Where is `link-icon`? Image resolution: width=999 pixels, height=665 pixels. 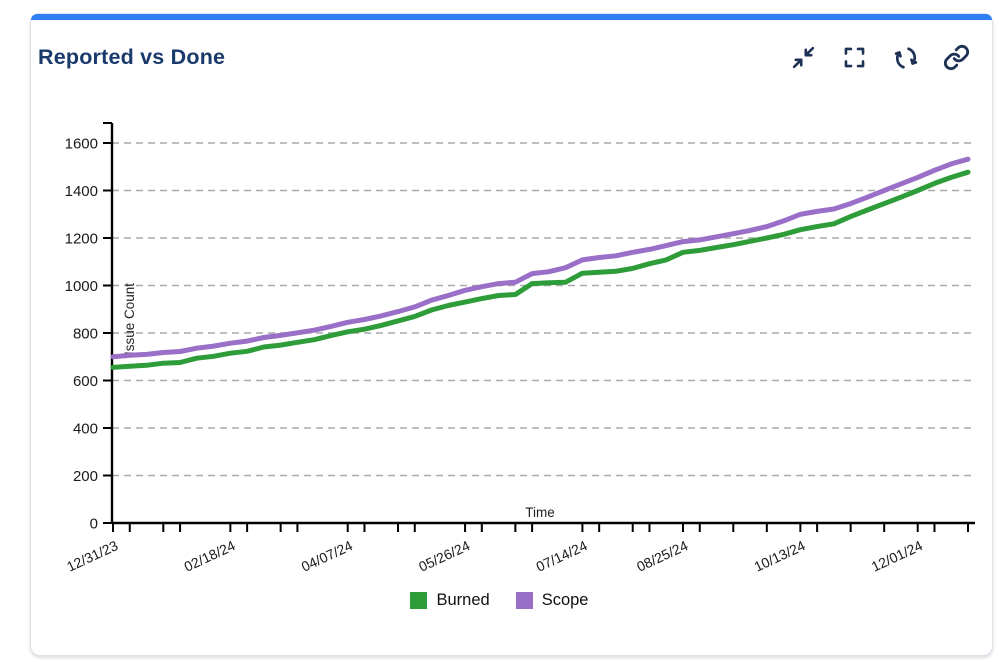 link-icon is located at coordinates (956, 57).